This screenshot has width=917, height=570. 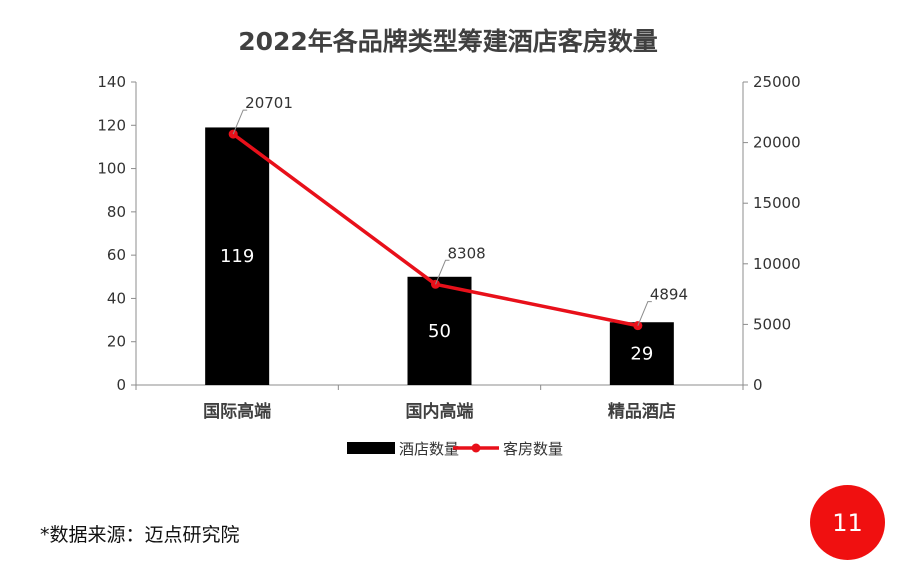 I want to click on page-number-badge: 11, so click(x=847, y=522).